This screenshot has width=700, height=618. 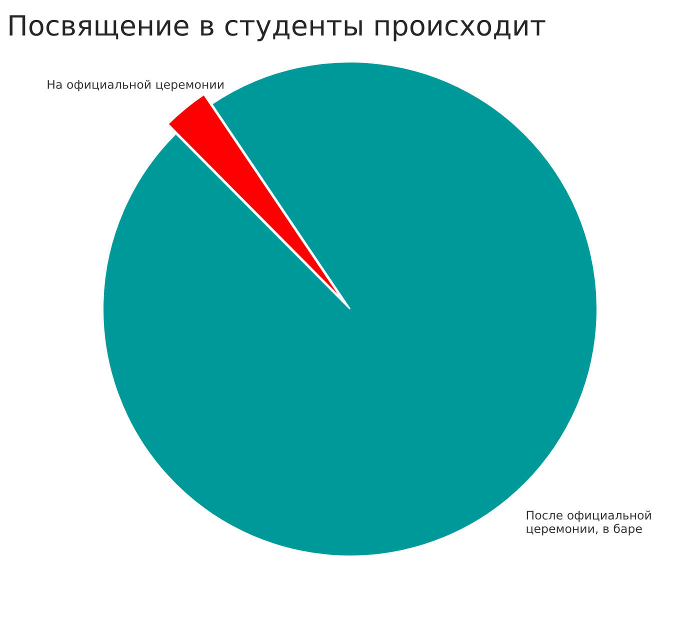 I want to click on chart-title: Посвящение в студенты происходит, so click(x=278, y=28).